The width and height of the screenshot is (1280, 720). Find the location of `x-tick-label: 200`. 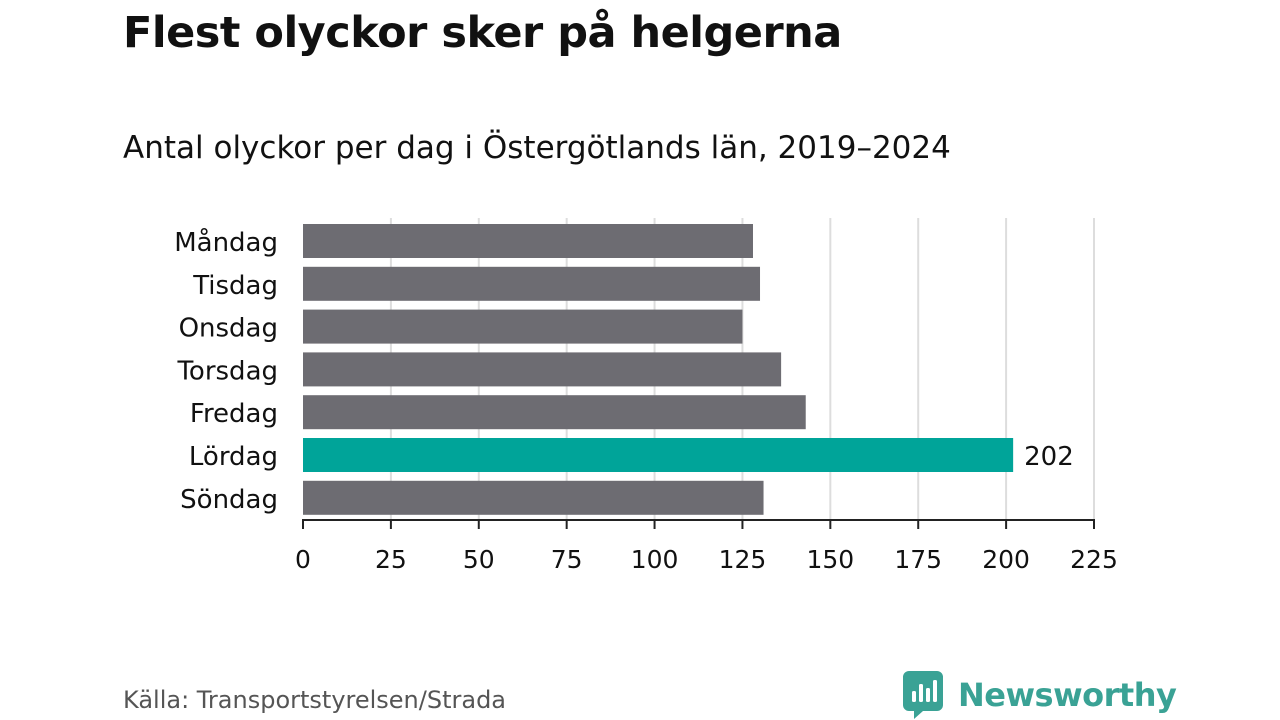

x-tick-label: 200 is located at coordinates (1006, 559).